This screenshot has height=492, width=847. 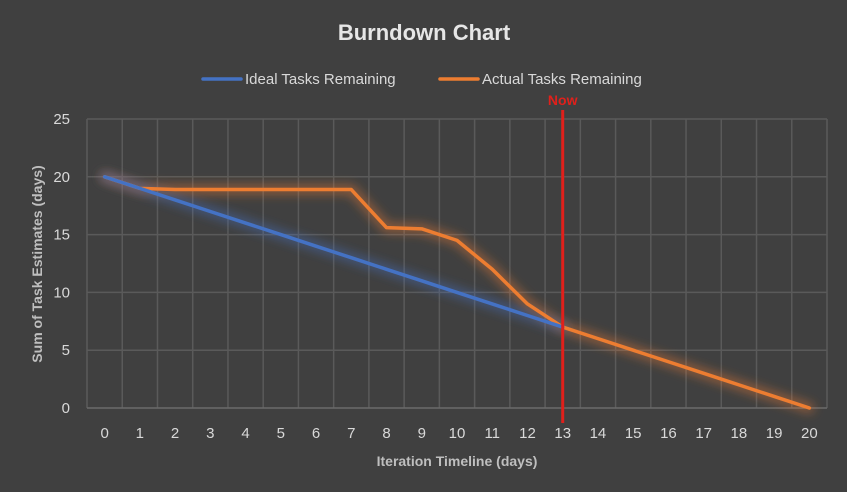 What do you see at coordinates (320, 79) in the screenshot?
I see `legend-label-ideal-tasks-remaining: Ideal Tasks Remaining` at bounding box center [320, 79].